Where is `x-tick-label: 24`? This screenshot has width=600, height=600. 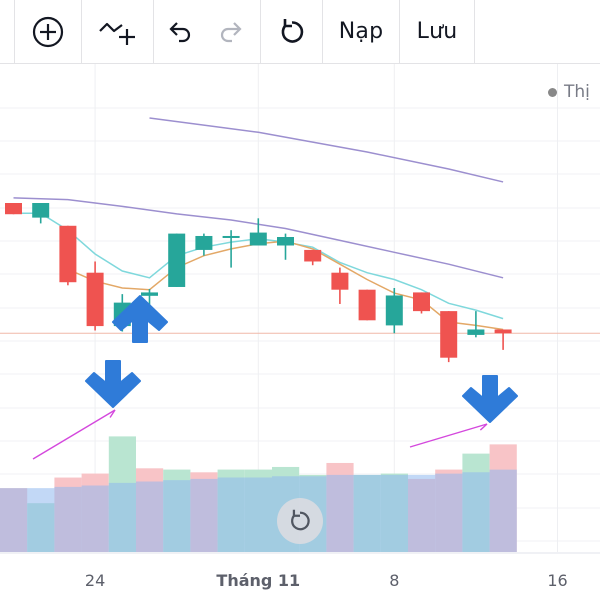
x-tick-label: 24 is located at coordinates (95, 580).